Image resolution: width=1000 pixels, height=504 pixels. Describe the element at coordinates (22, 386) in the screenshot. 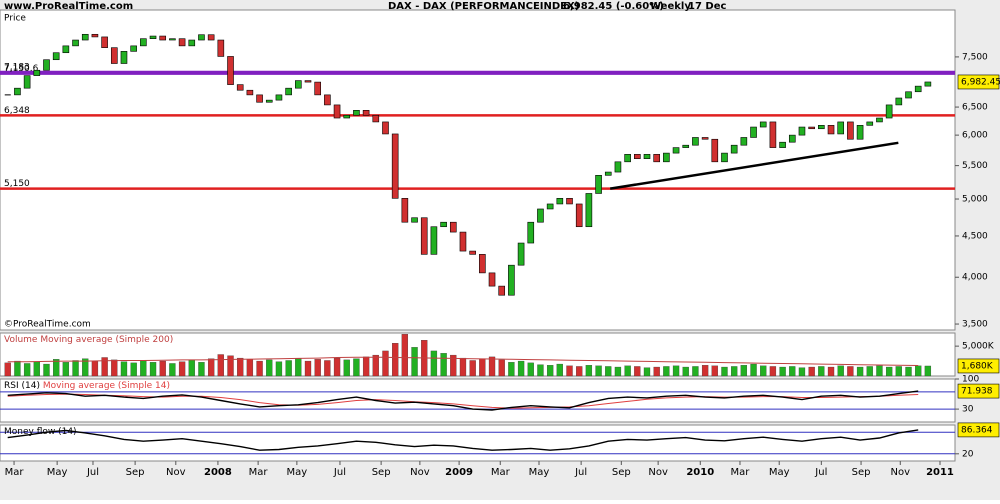

I see `legend-entry: RSI (14)` at that location.